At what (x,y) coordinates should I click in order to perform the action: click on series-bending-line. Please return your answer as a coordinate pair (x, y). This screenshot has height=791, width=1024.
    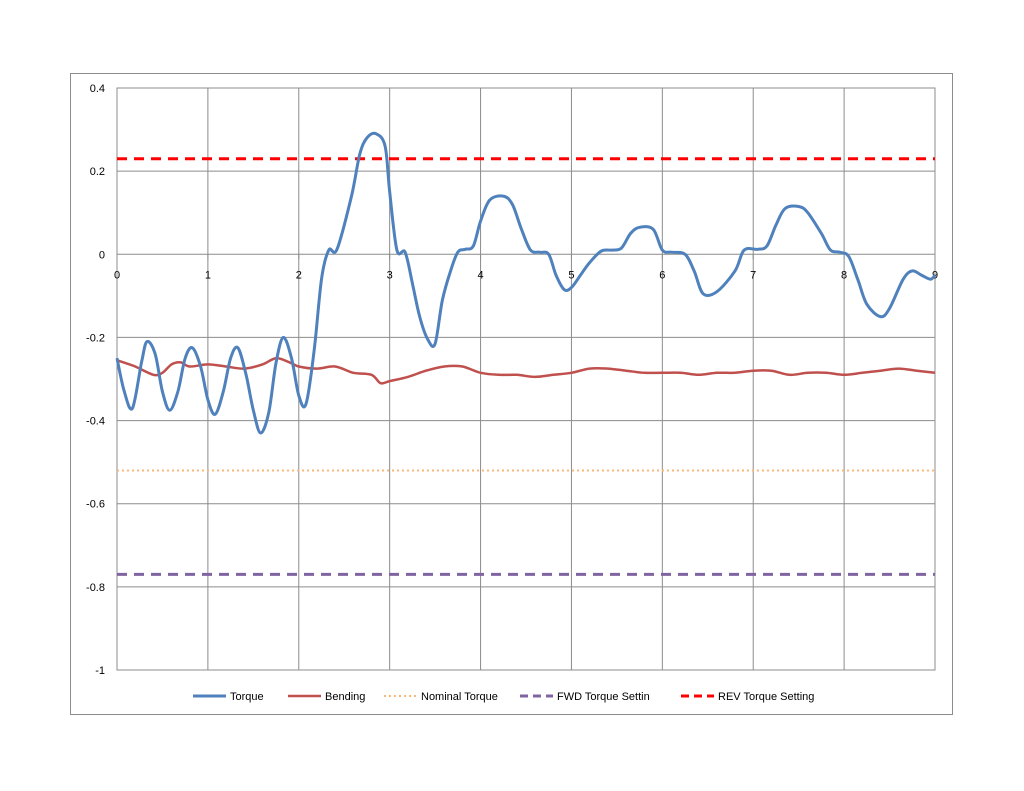
    Looking at the image, I should click on (526, 370).